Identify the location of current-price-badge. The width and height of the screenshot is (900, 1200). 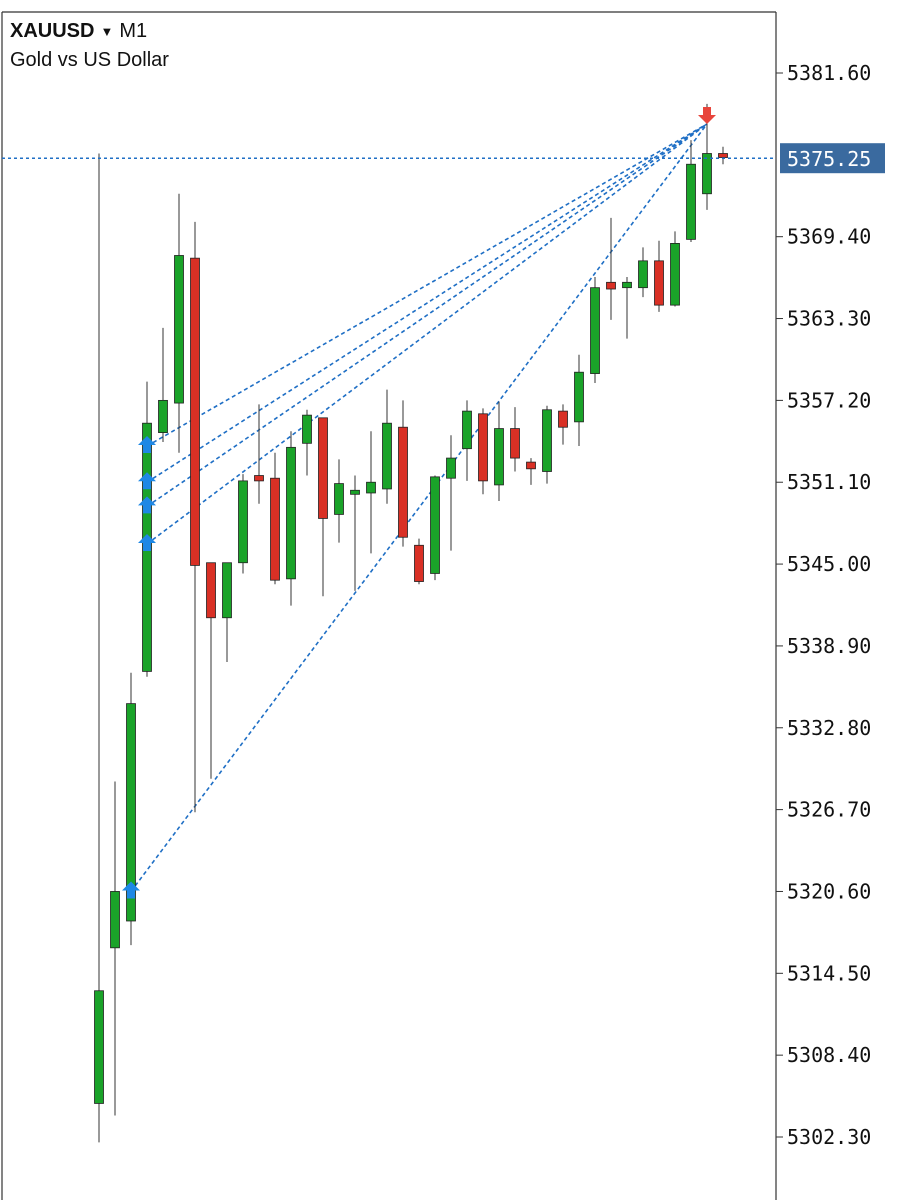
(832, 158).